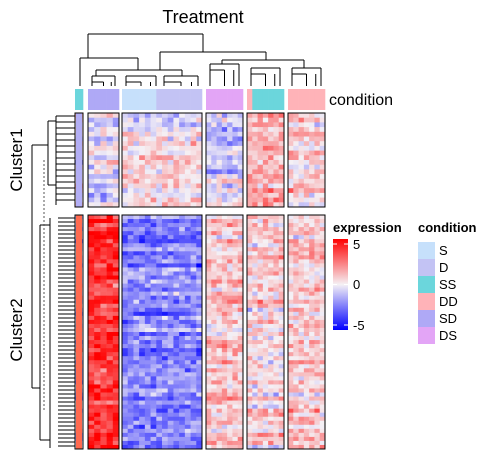 Image resolution: width=492 pixels, height=461 pixels. Describe the element at coordinates (97, 99) in the screenshot. I see `annotation-cell-sd` at that location.